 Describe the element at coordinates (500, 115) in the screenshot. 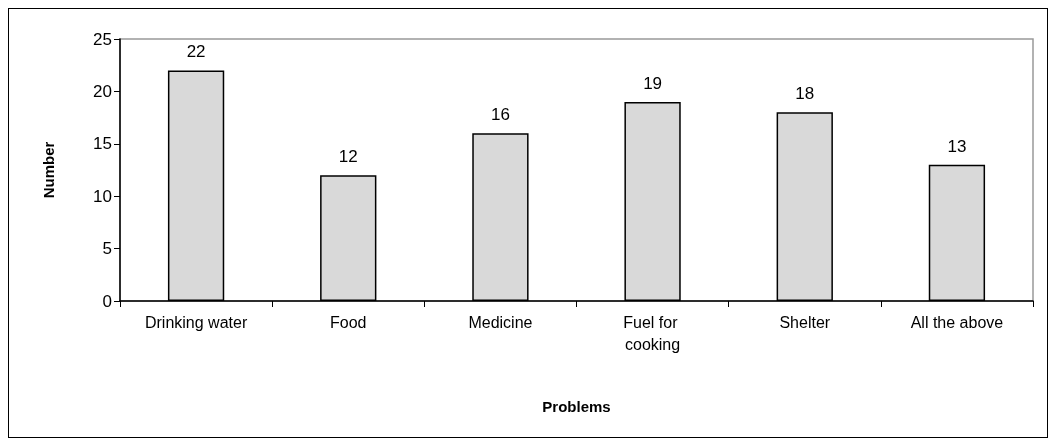

I see `data-label: 16` at that location.